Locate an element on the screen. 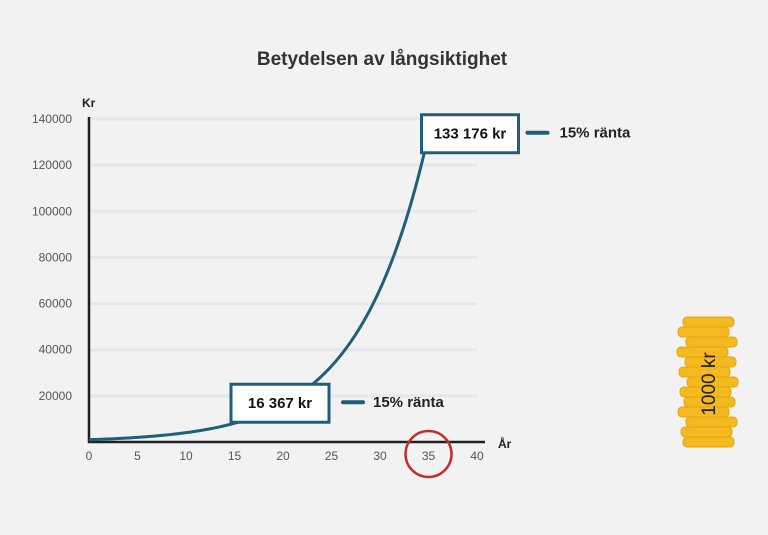 Image resolution: width=768 pixels, height=535 pixels. y-tick-label: 60000 is located at coordinates (56, 304).